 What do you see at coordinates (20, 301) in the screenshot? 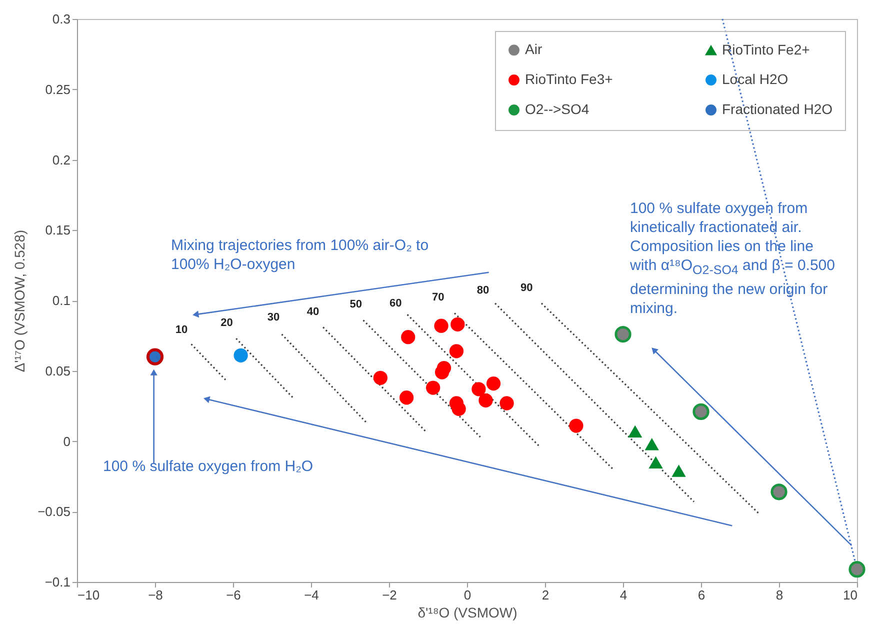
I see `y-axis-title: Δ'¹⁷O (VSMOW, 0.528)` at bounding box center [20, 301].